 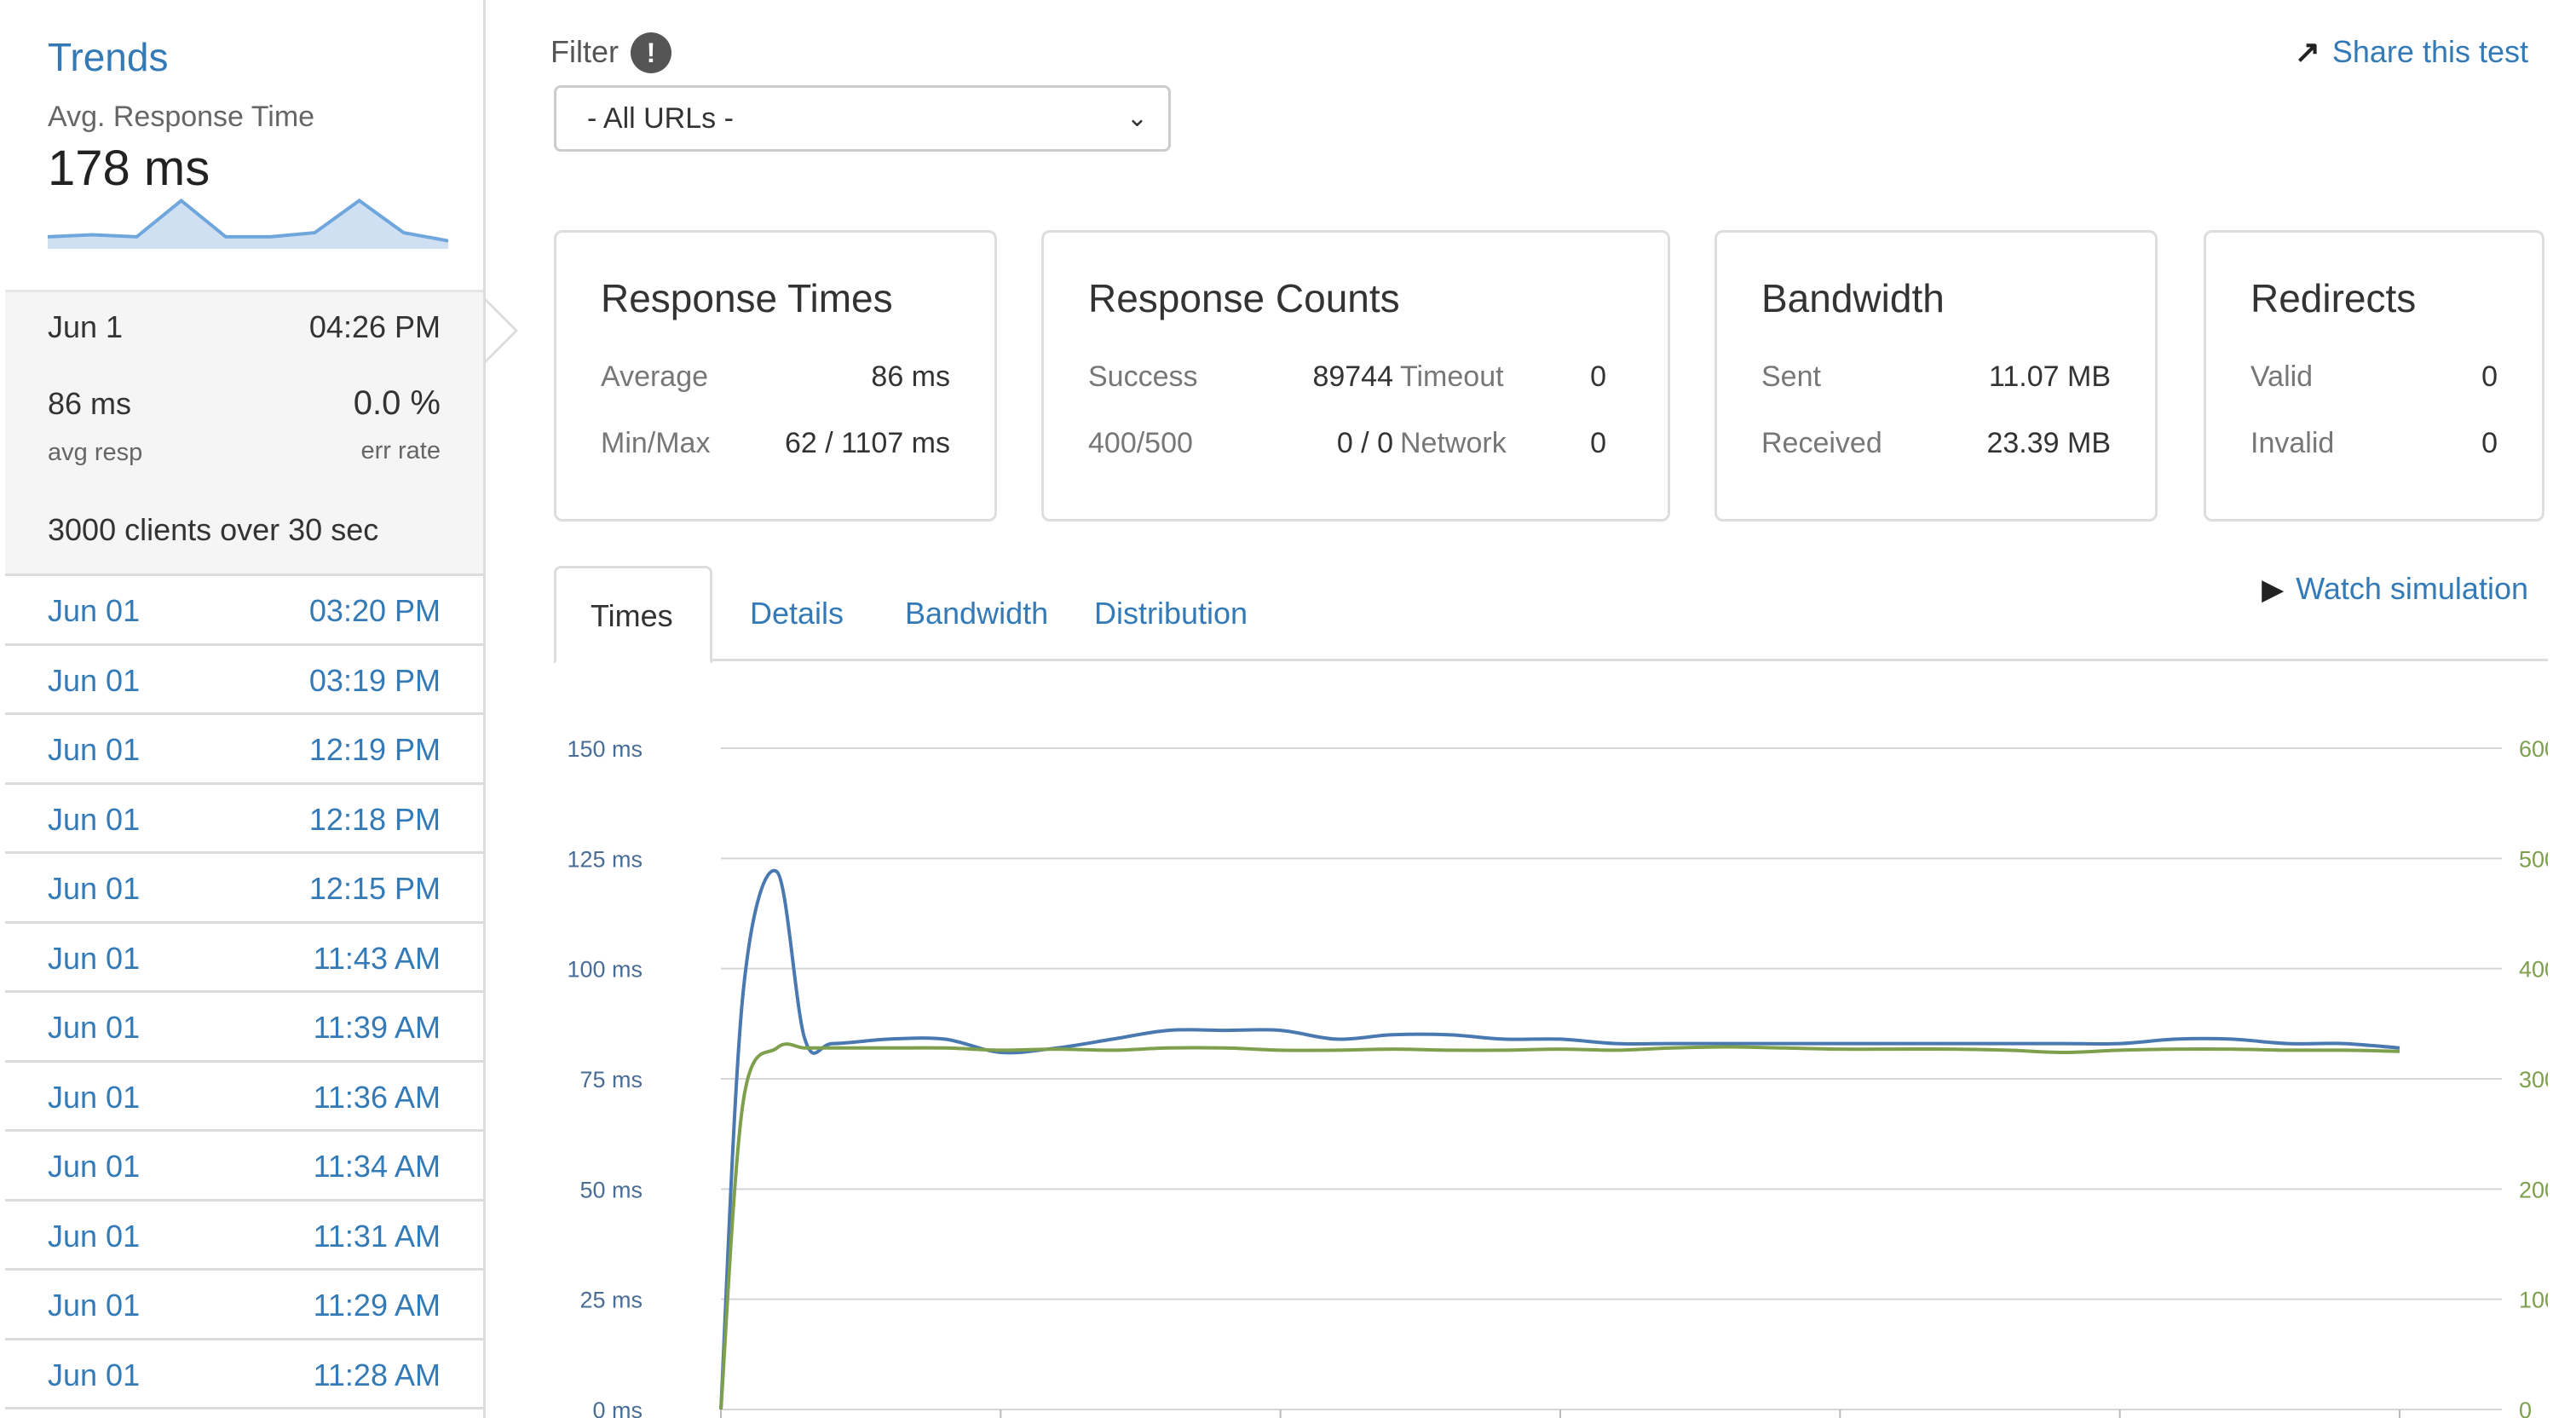 What do you see at coordinates (2292, 443) in the screenshot?
I see `invalid-label: Invalid` at bounding box center [2292, 443].